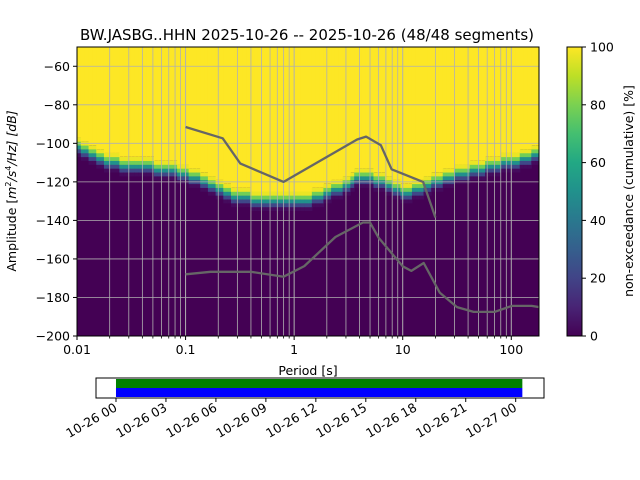 This screenshot has height=480, width=640. I want to click on colorbar-tick-label: 100, so click(602, 47).